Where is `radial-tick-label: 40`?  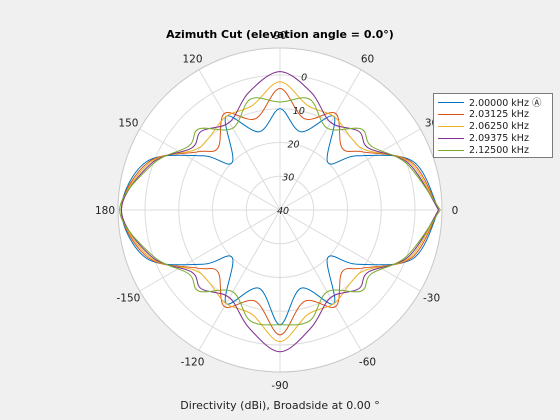 radial-tick-label: 40 is located at coordinates (283, 211).